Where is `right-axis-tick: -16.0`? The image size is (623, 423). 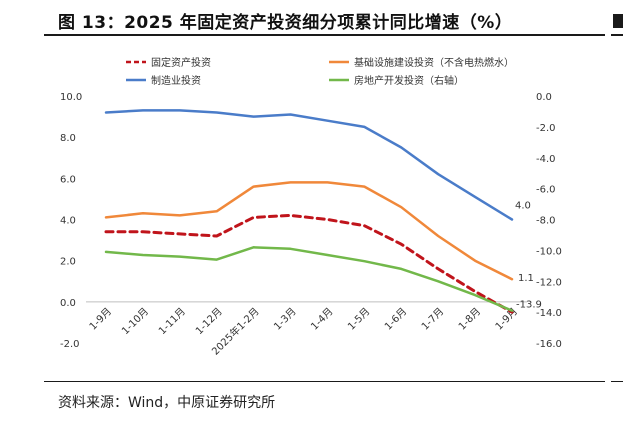
right-axis-tick: -16.0 is located at coordinates (549, 344).